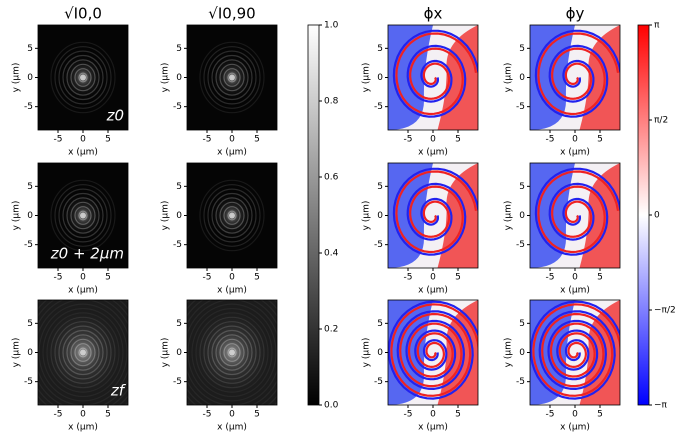  Describe the element at coordinates (657, 26) in the screenshot. I see `colorbar-tick-label: π` at that location.